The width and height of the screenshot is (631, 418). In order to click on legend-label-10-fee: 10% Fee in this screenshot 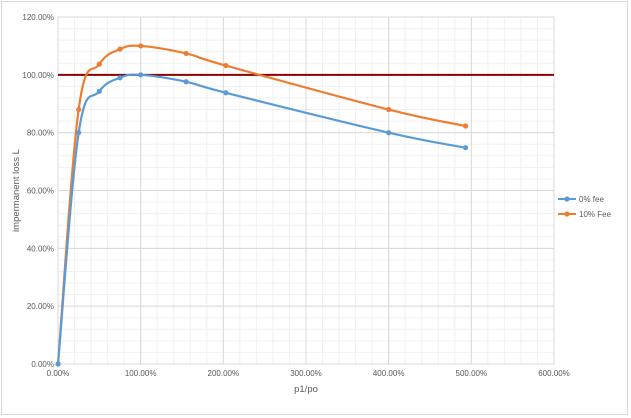, I will do `click(595, 214)`.